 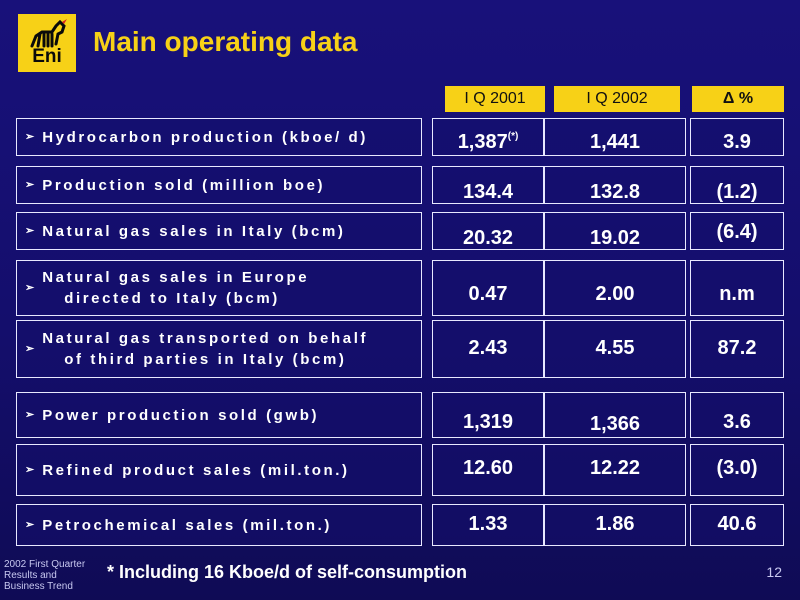 I want to click on value-text: 1,319, so click(x=488, y=422).